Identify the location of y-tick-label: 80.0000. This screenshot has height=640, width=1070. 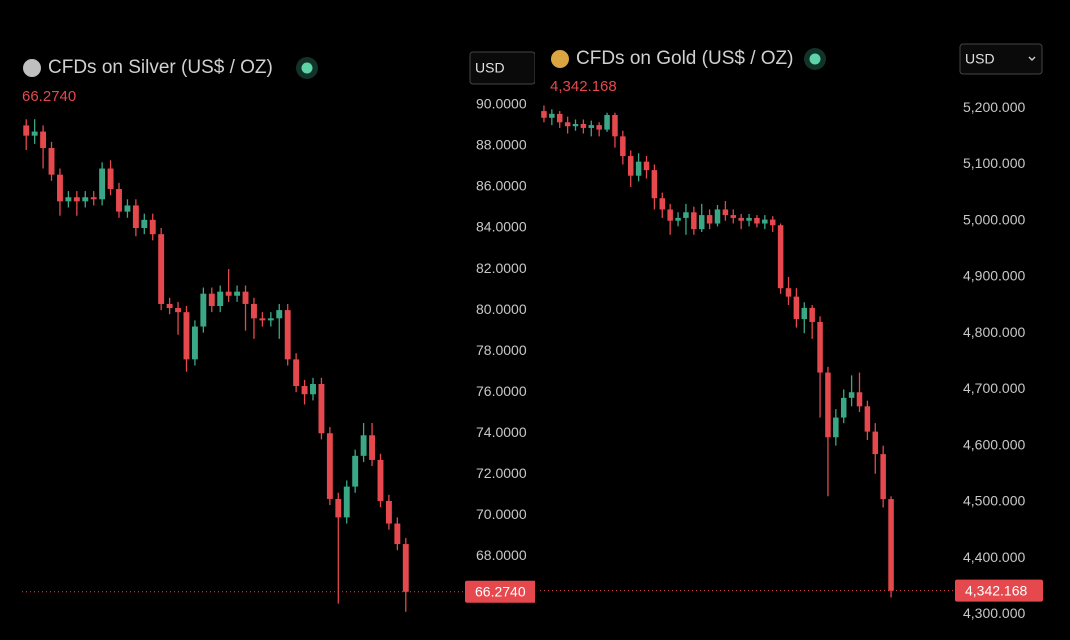
(501, 309).